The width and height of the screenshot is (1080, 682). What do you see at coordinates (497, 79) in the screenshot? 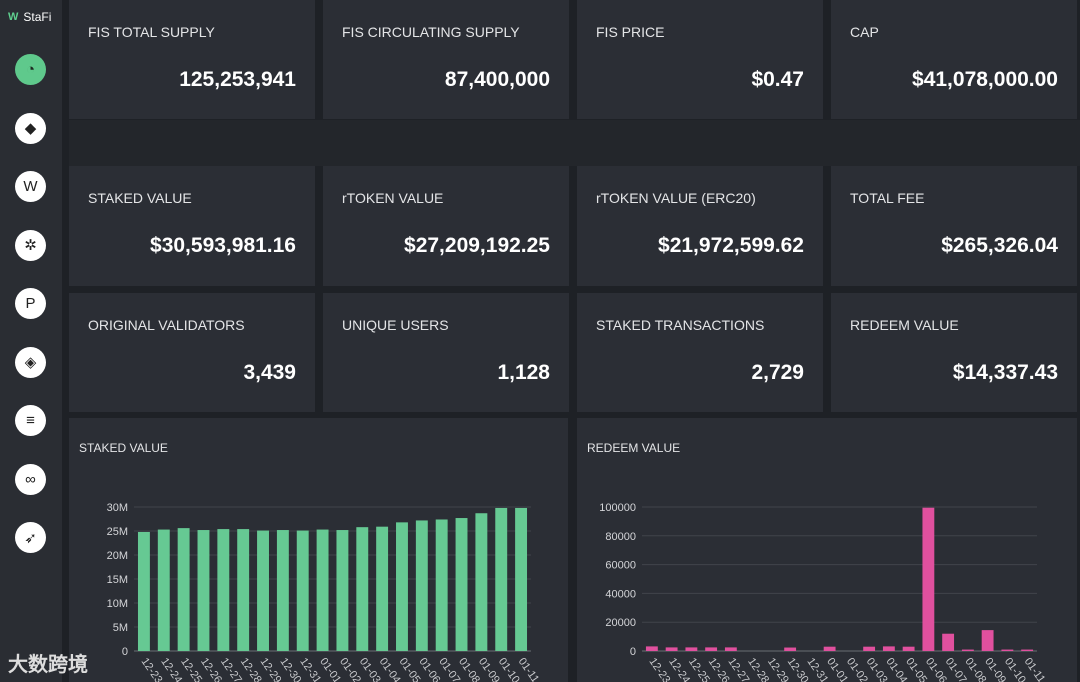
I see `stat-value: 87,400,000` at bounding box center [497, 79].